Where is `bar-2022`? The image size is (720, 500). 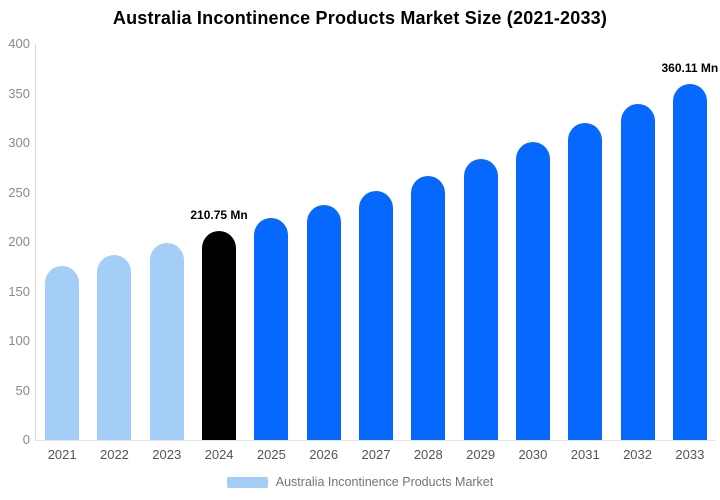
bar-2022 is located at coordinates (114, 347).